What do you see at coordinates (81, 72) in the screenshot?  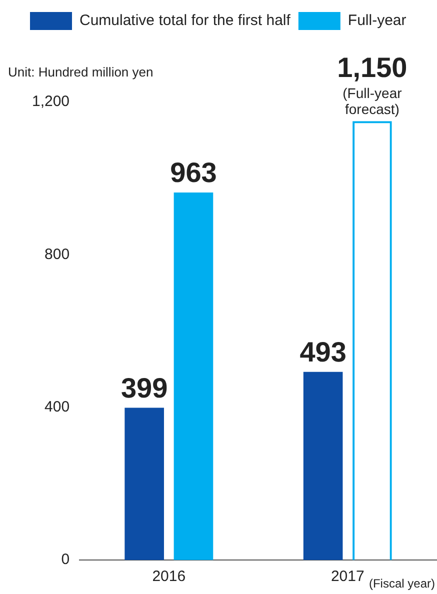 I see `y-axis-title: Unit: Hundred million yen` at bounding box center [81, 72].